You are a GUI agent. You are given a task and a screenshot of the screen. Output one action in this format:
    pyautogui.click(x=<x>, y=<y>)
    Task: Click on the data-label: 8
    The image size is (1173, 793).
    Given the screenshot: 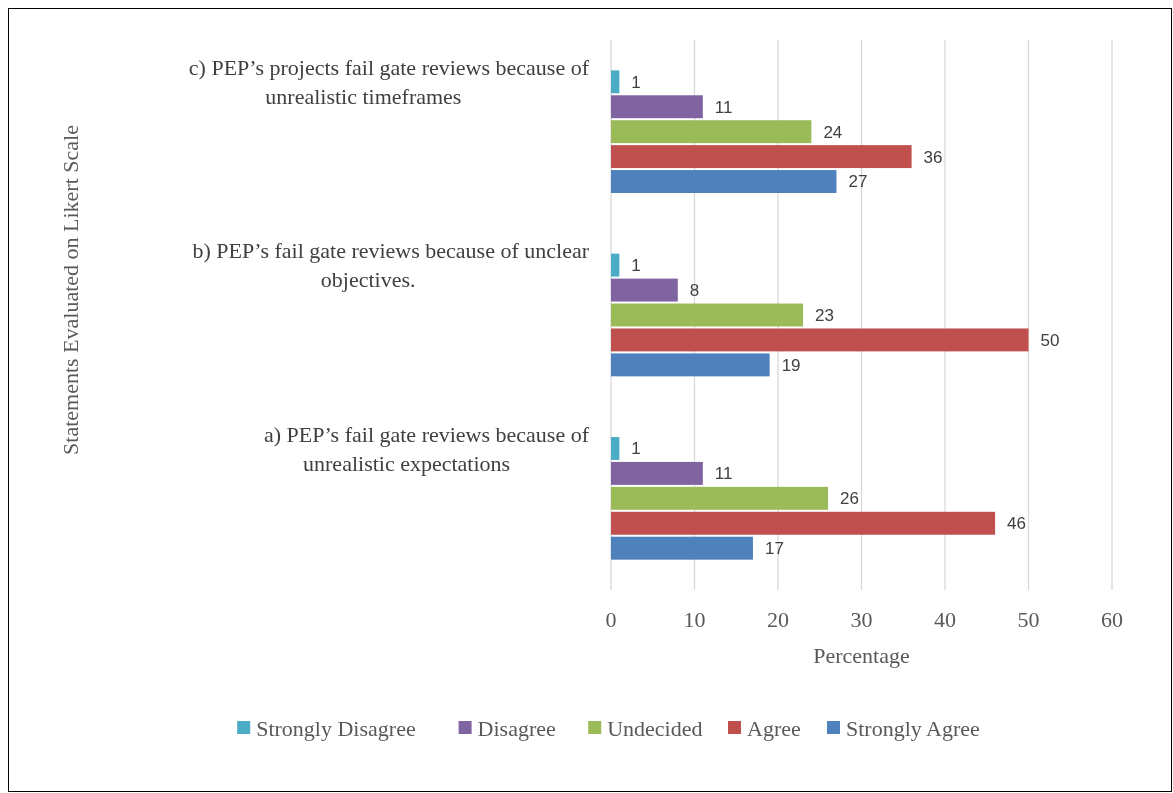 What is the action you would take?
    pyautogui.click(x=694, y=291)
    